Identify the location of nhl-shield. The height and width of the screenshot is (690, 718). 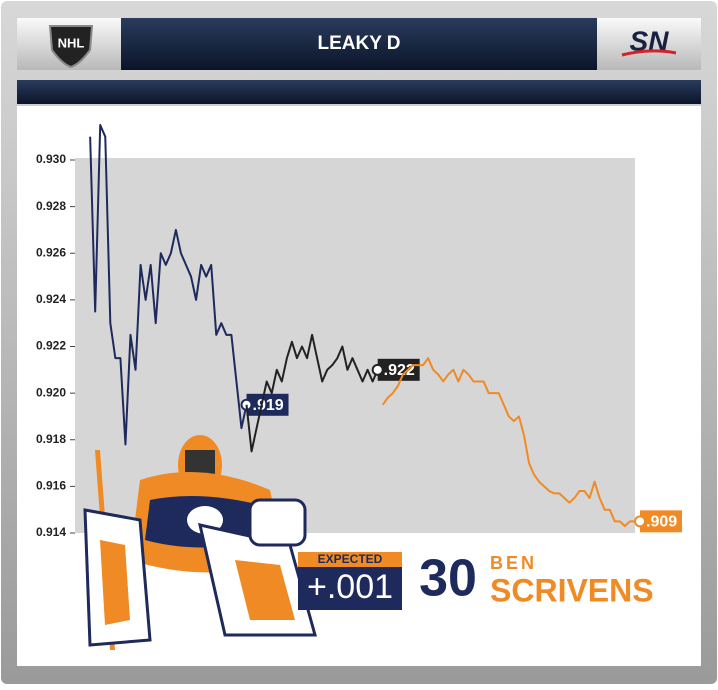
(71, 47).